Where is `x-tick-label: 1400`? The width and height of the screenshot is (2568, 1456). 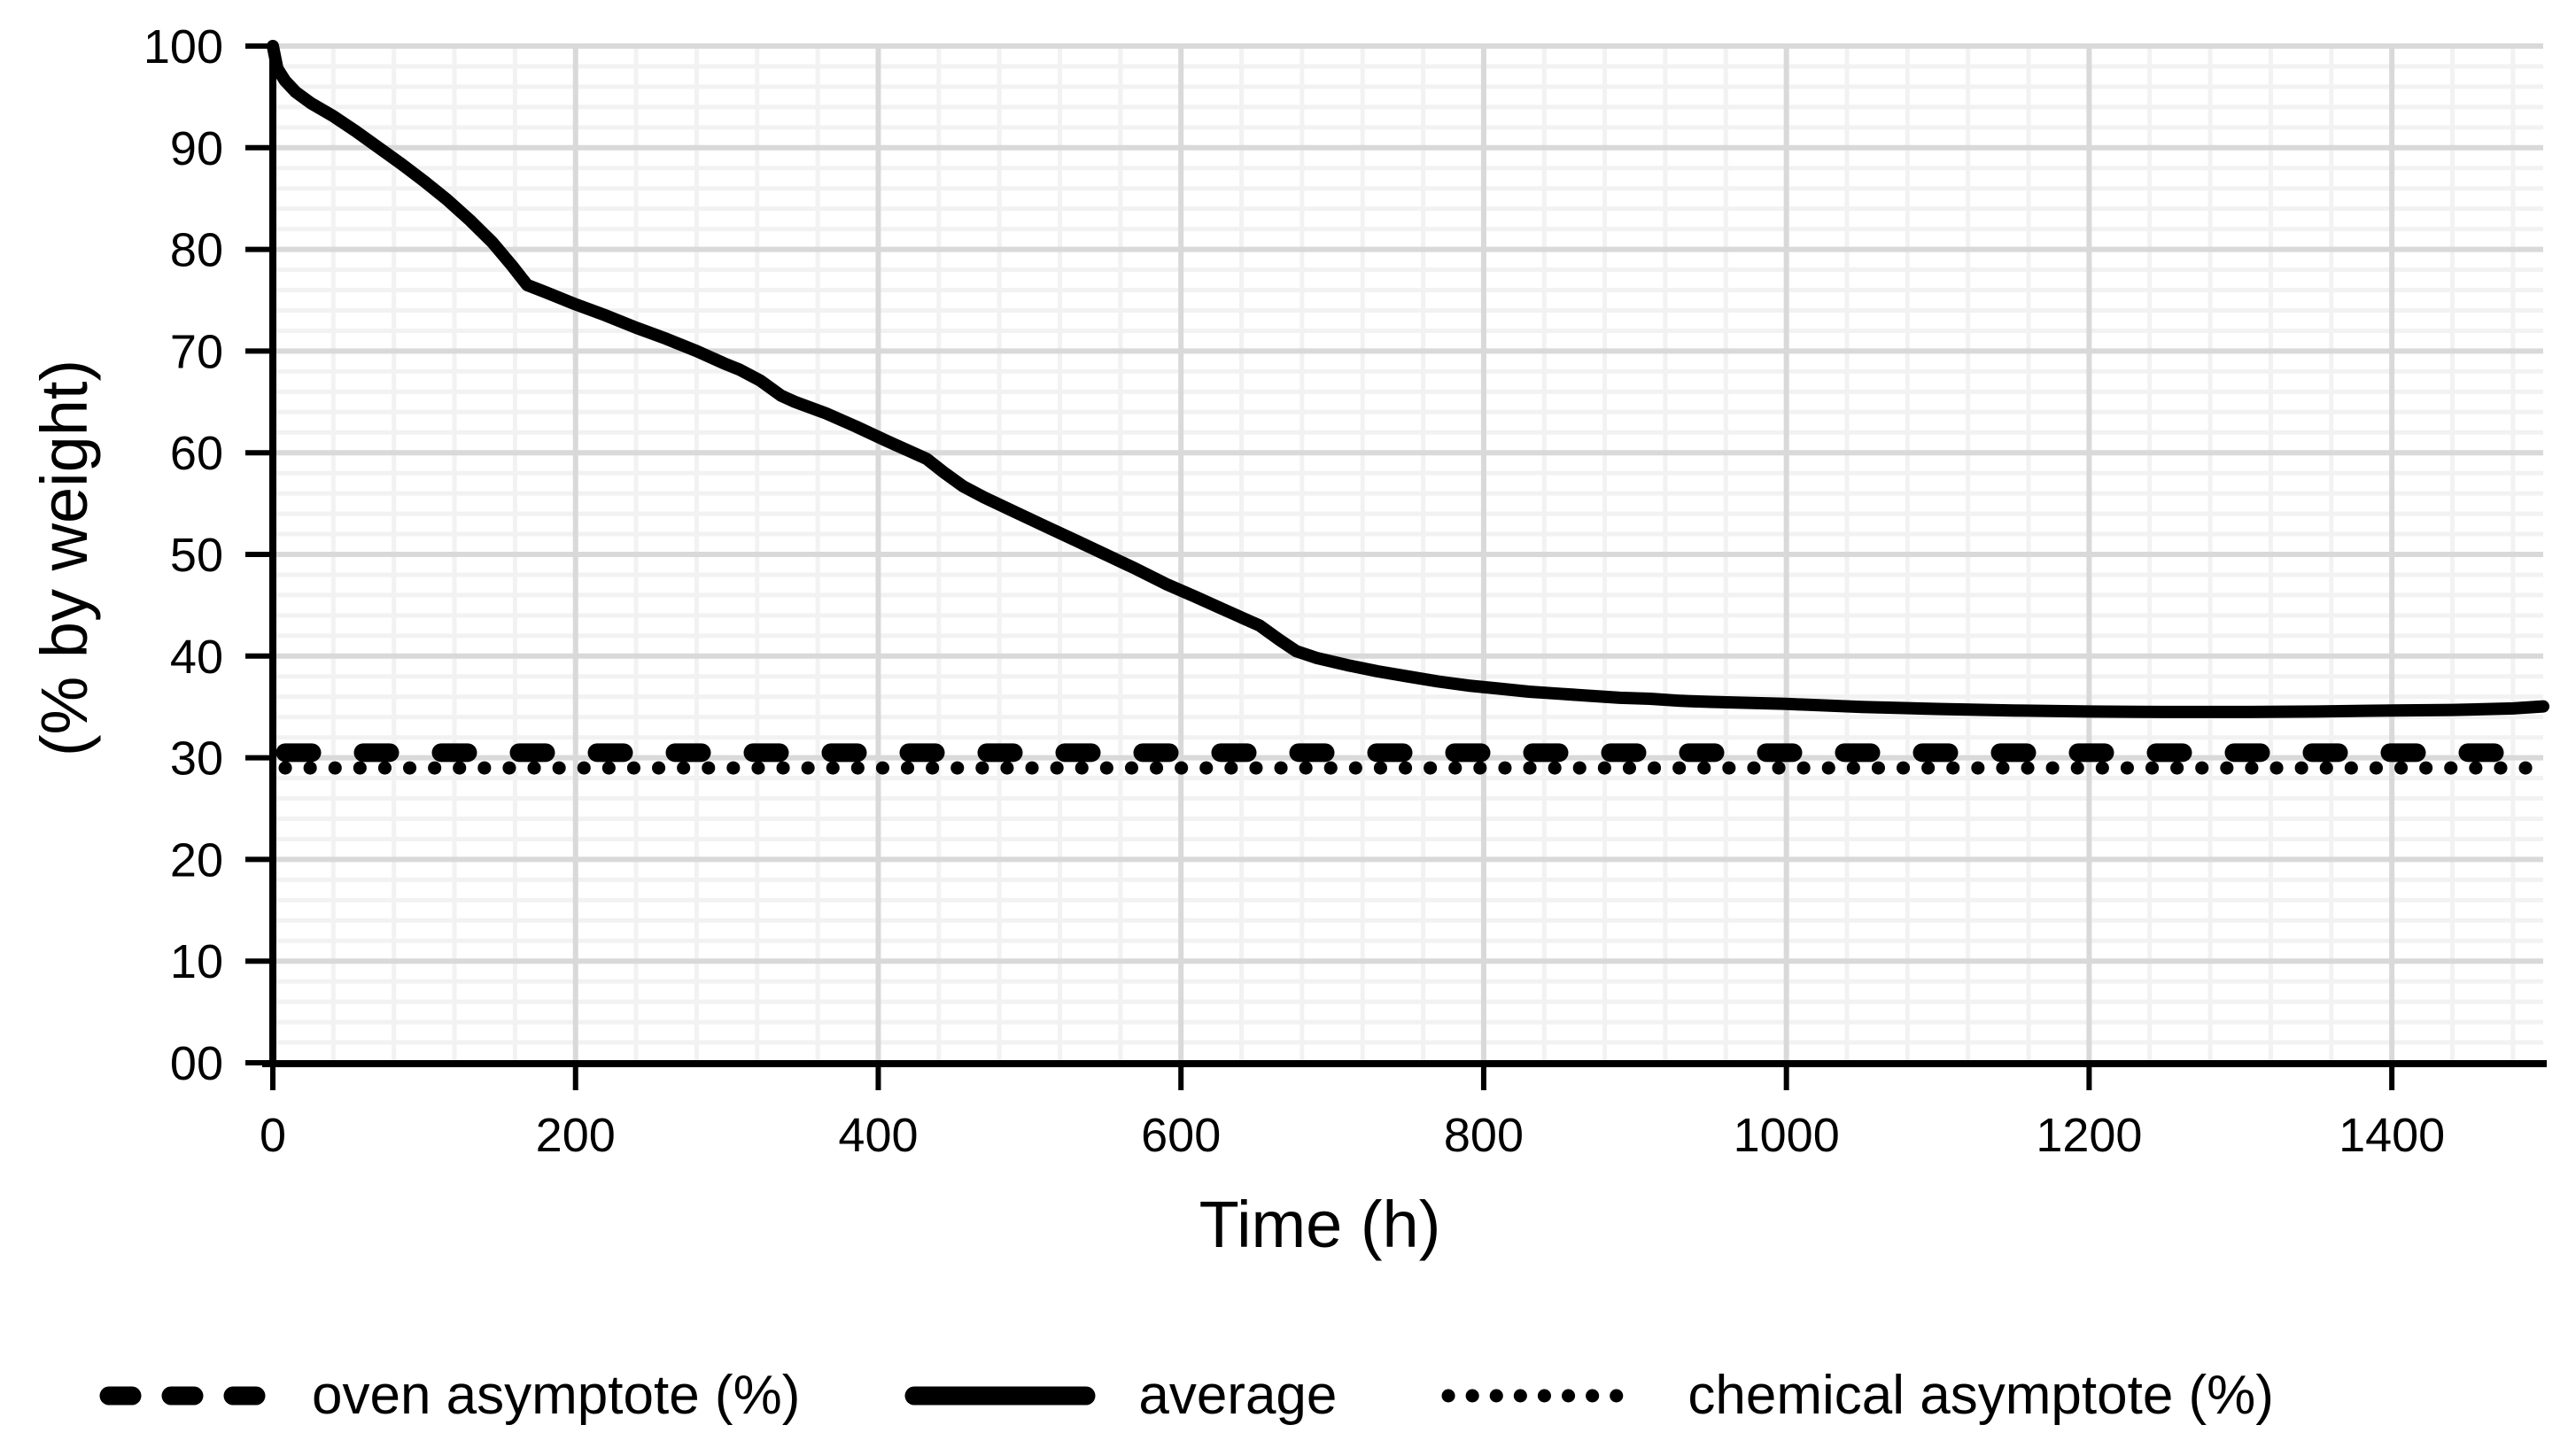 x-tick-label: 1400 is located at coordinates (2392, 1135).